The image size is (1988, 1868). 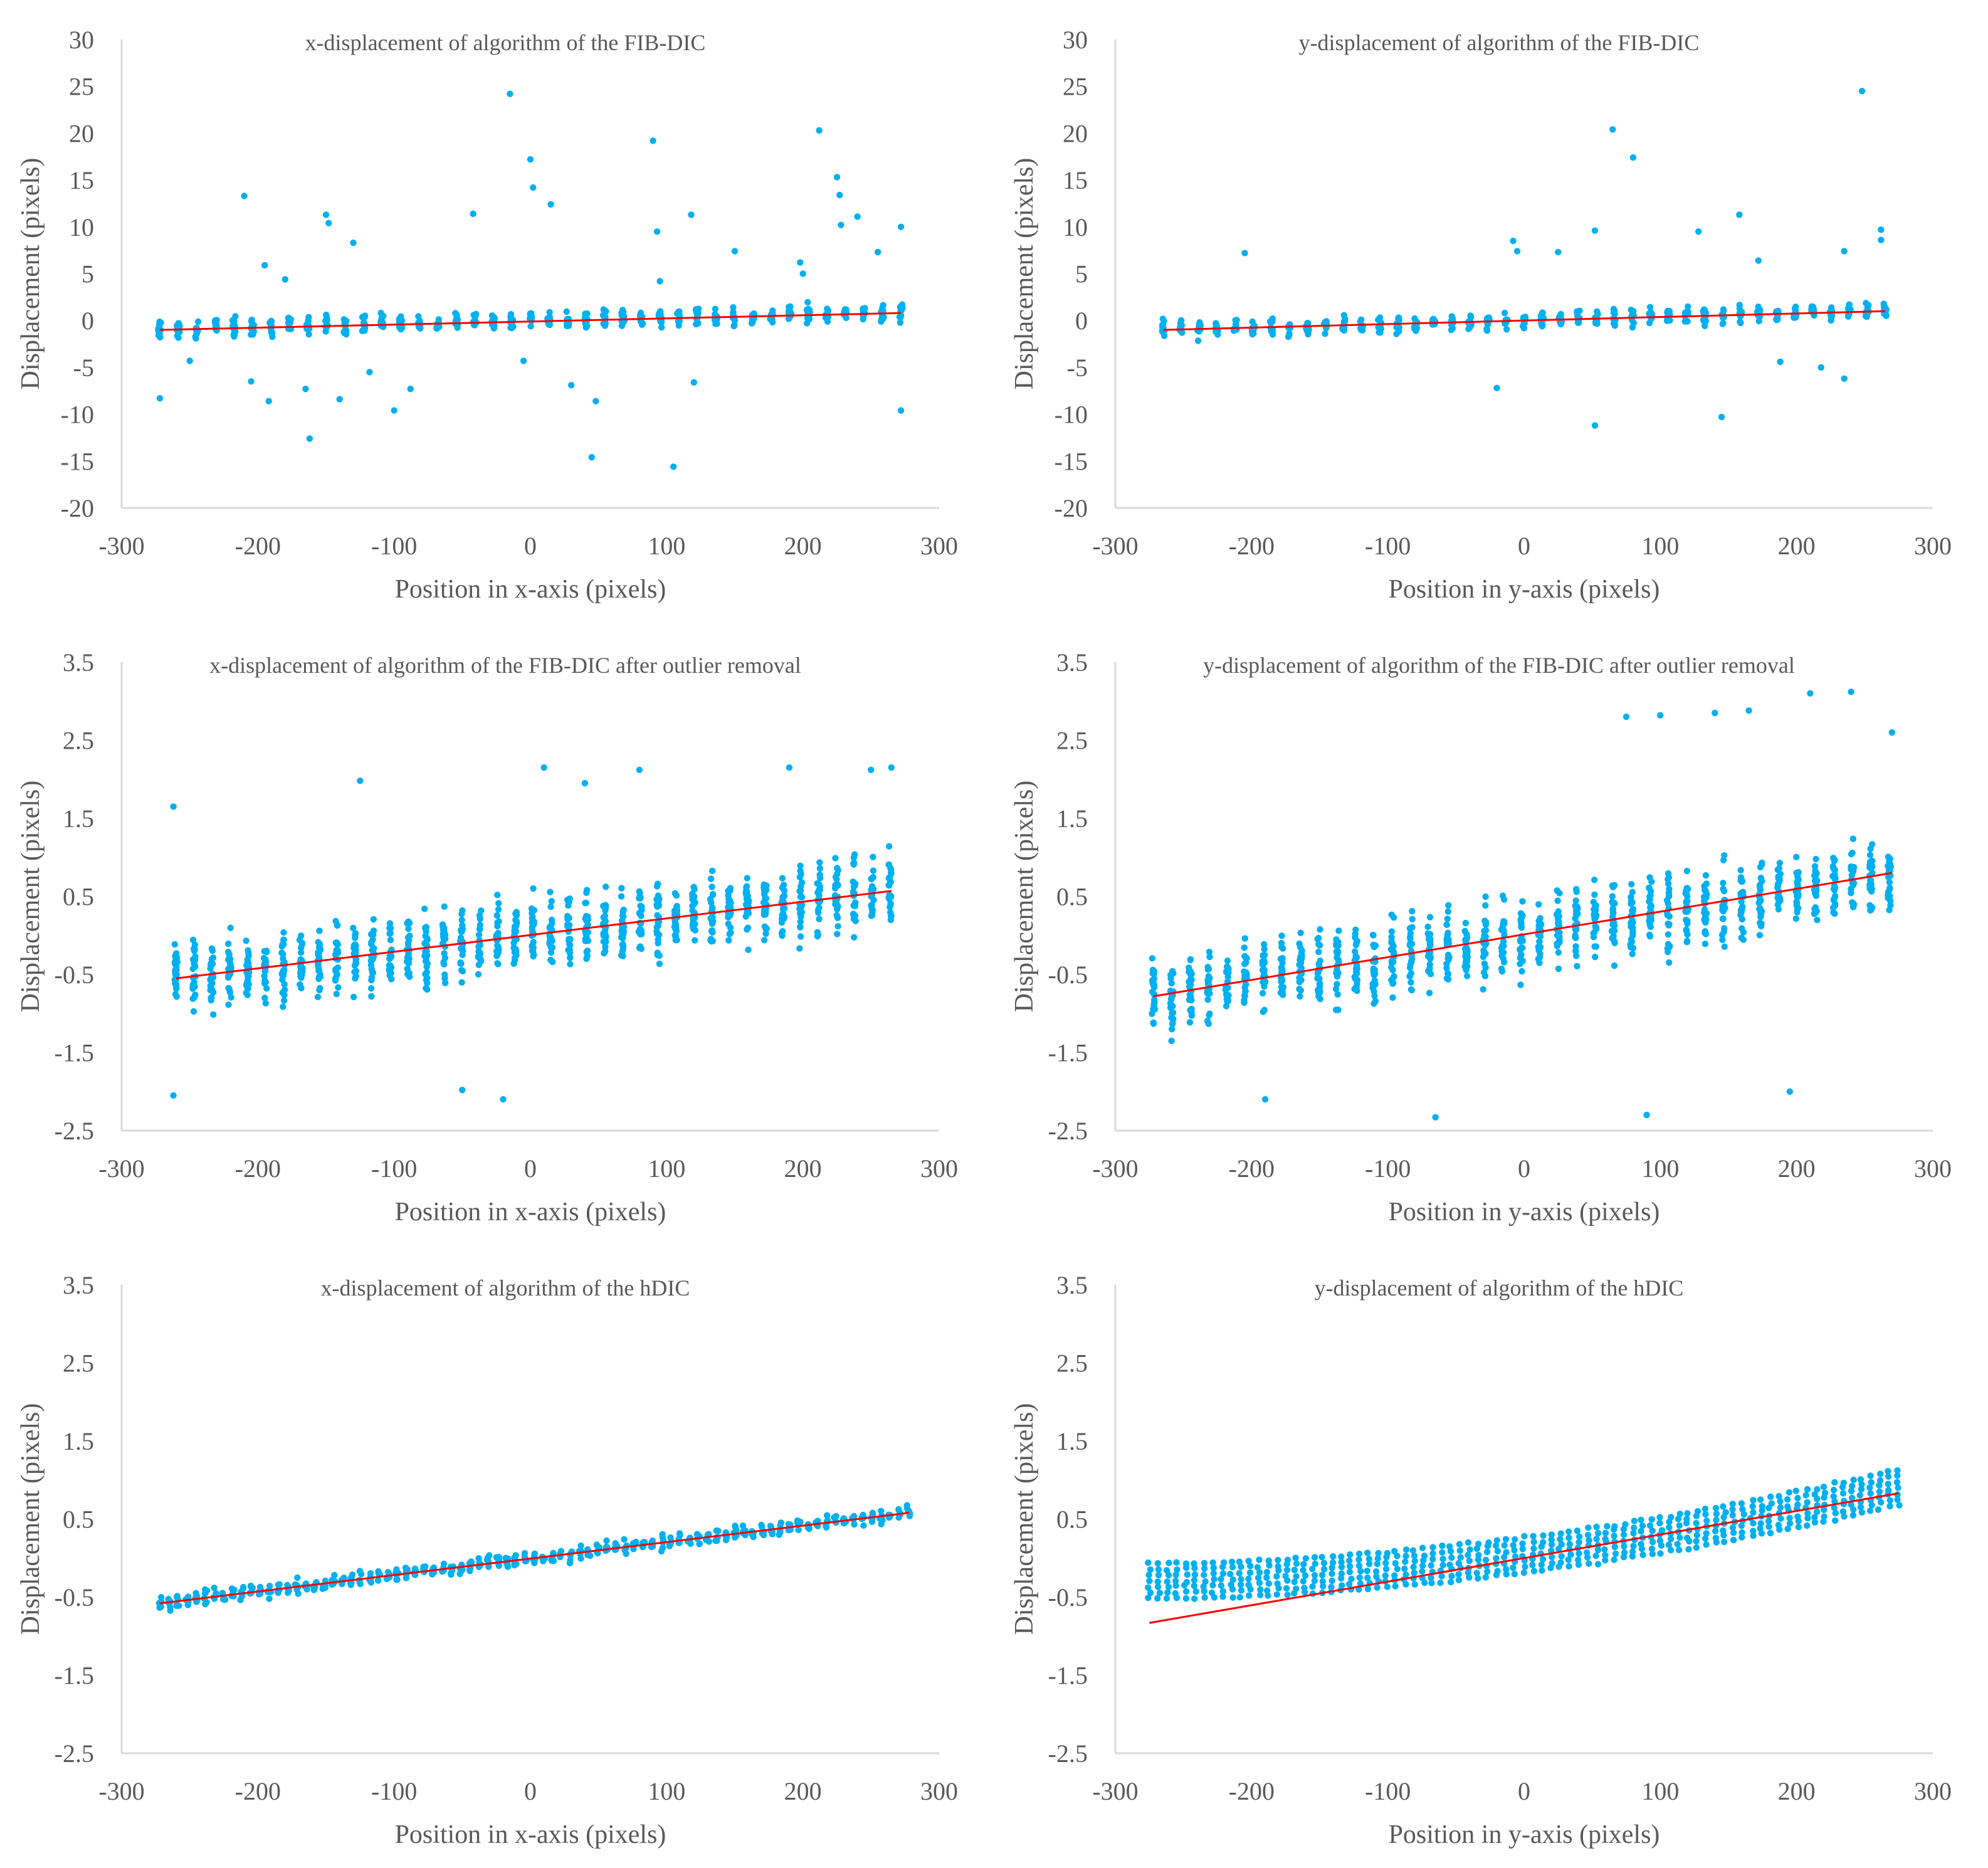 I want to click on y-tick-label: -0.5, so click(x=1068, y=1597).